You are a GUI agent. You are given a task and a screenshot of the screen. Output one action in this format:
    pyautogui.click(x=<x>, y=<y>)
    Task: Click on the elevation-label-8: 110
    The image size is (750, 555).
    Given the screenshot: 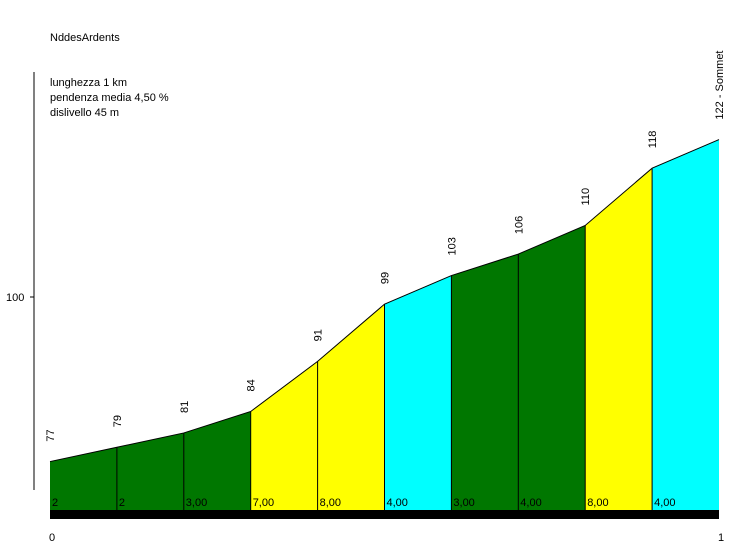 What is the action you would take?
    pyautogui.click(x=586, y=197)
    